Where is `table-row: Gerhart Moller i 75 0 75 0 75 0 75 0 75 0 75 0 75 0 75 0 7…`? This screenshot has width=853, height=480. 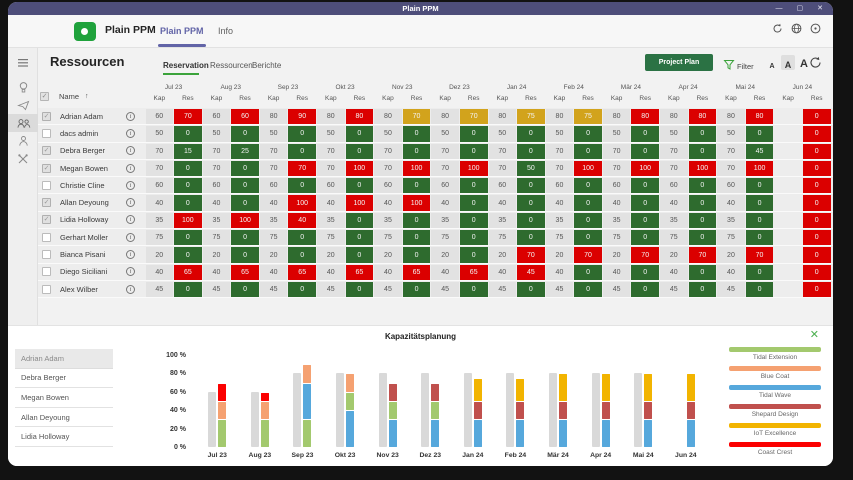
table-row: Gerhart Moller i 75 0 75 0 75 0 75 0 75 0 75 0 75 0 75 0 7… is located at coordinates (435, 238).